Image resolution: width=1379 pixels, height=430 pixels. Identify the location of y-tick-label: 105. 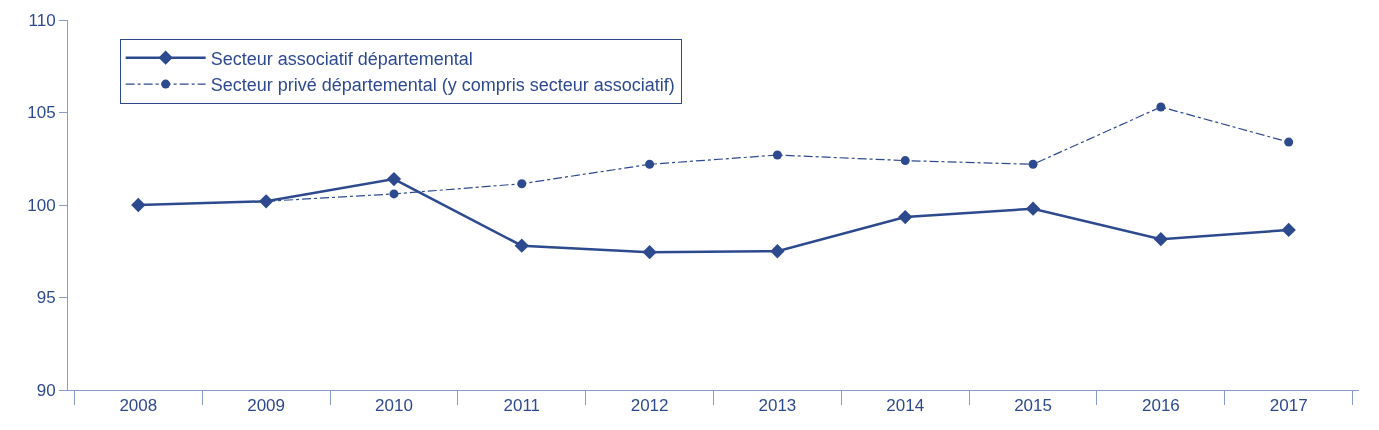
(41, 113).